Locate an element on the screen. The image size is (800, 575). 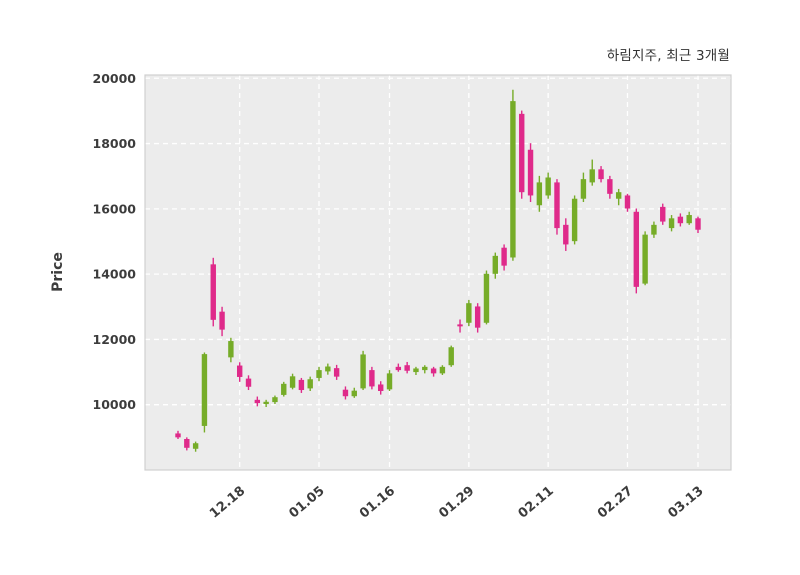
x-tick-label: 12.18 is located at coordinates (227, 503).